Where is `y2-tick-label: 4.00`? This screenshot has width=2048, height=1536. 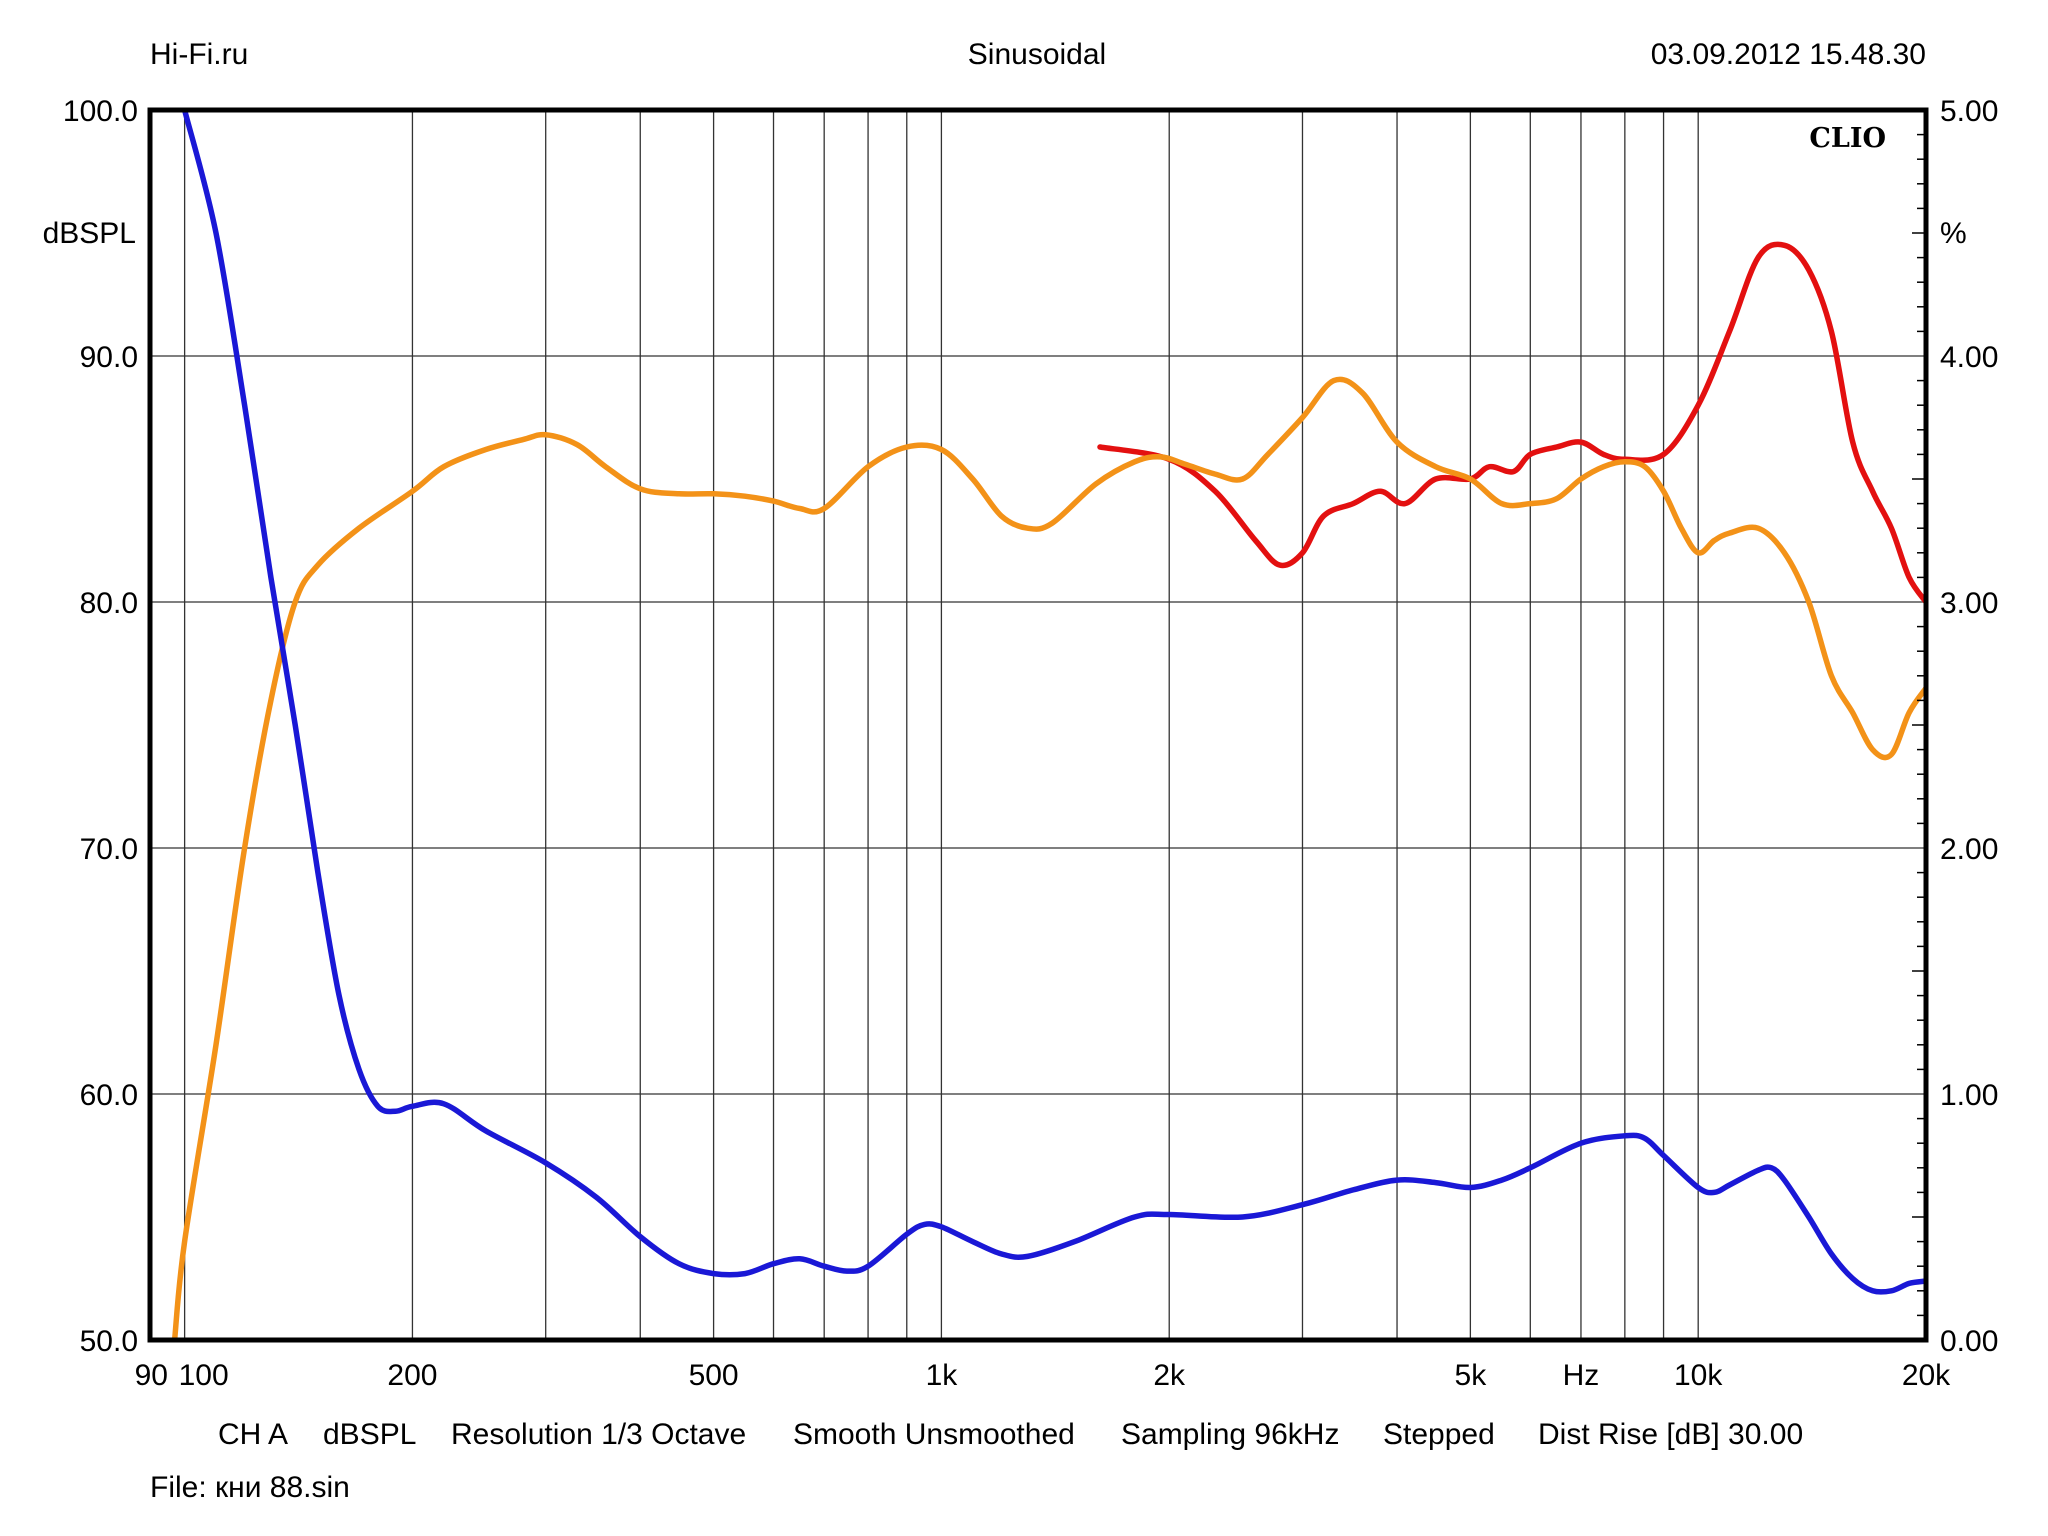
y2-tick-label: 4.00 is located at coordinates (1969, 357).